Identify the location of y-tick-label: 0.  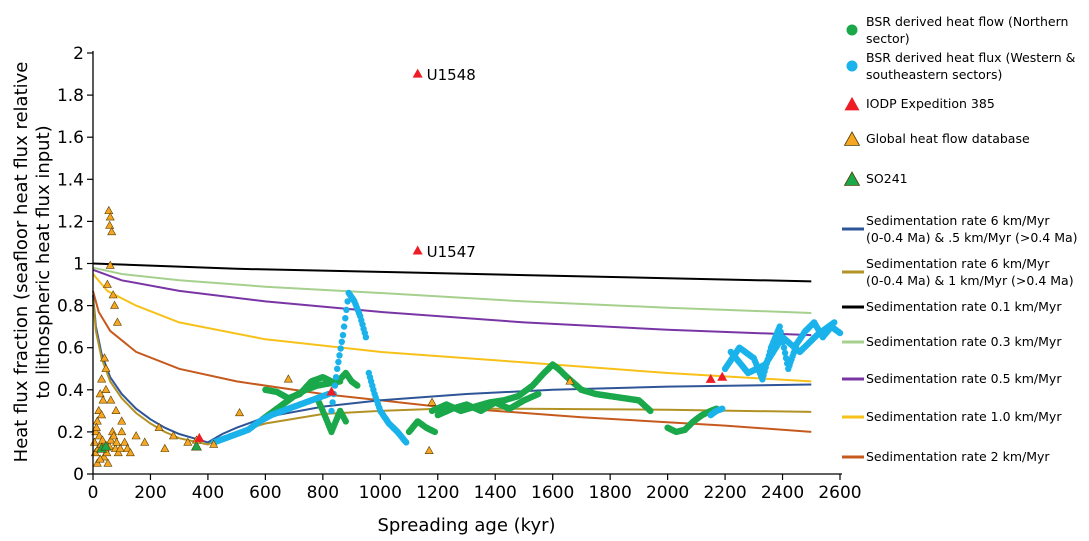
(78, 475).